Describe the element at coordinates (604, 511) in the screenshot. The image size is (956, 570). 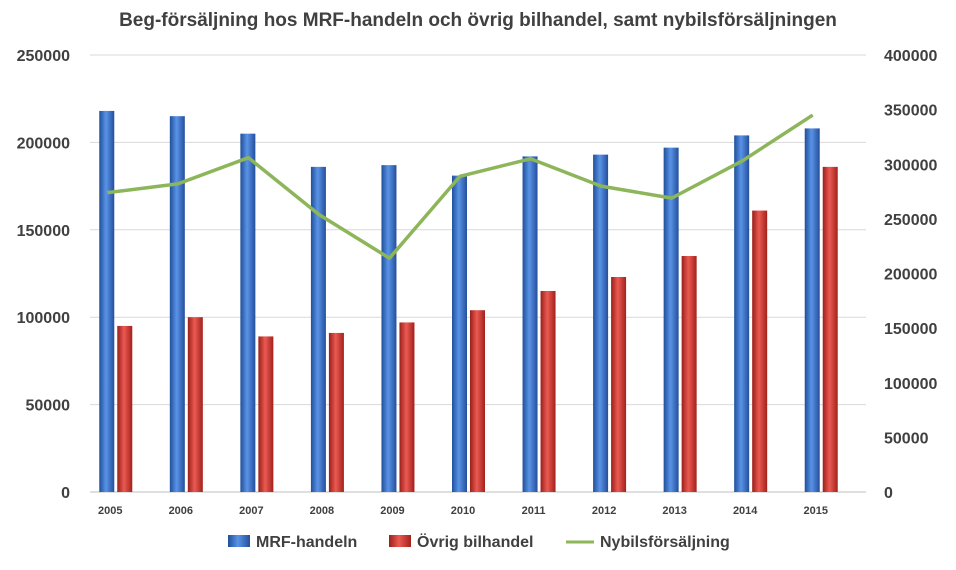
I see `x-tick-label: 2012` at that location.